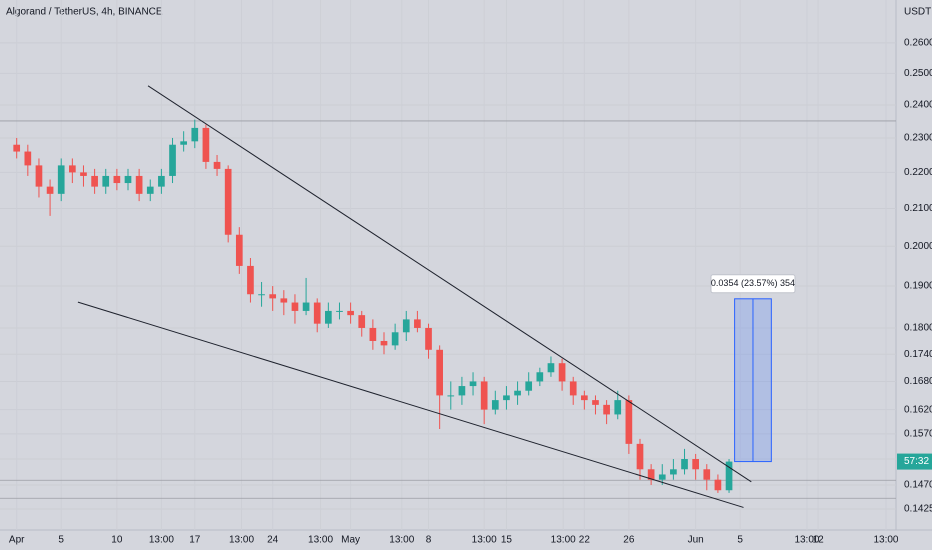 The width and height of the screenshot is (932, 550). I want to click on x-tick-label: Jun, so click(696, 540).